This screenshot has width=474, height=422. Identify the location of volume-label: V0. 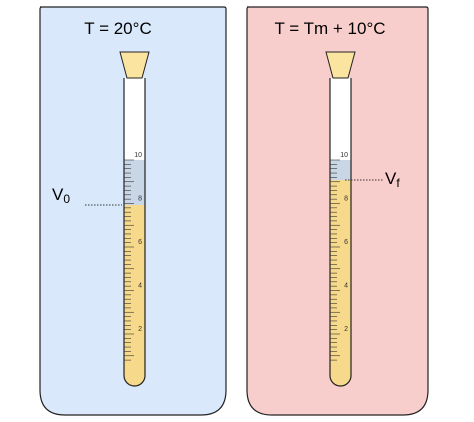
(61, 195).